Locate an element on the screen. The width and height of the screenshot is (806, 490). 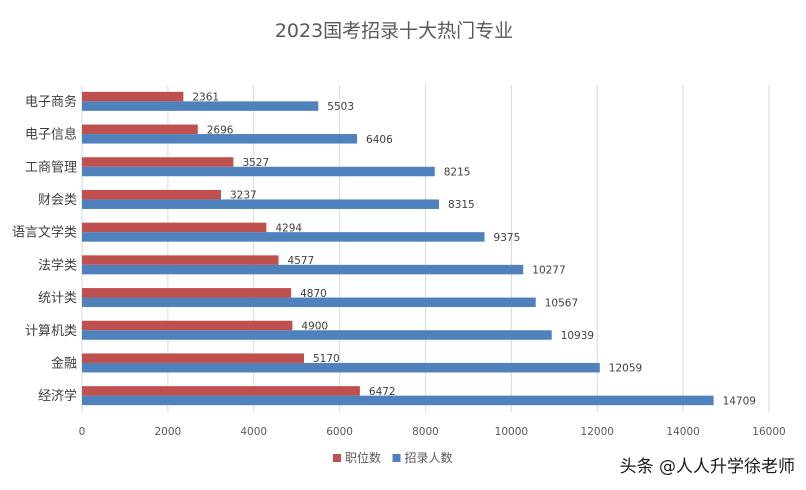
value-label: 4577 is located at coordinates (301, 261).